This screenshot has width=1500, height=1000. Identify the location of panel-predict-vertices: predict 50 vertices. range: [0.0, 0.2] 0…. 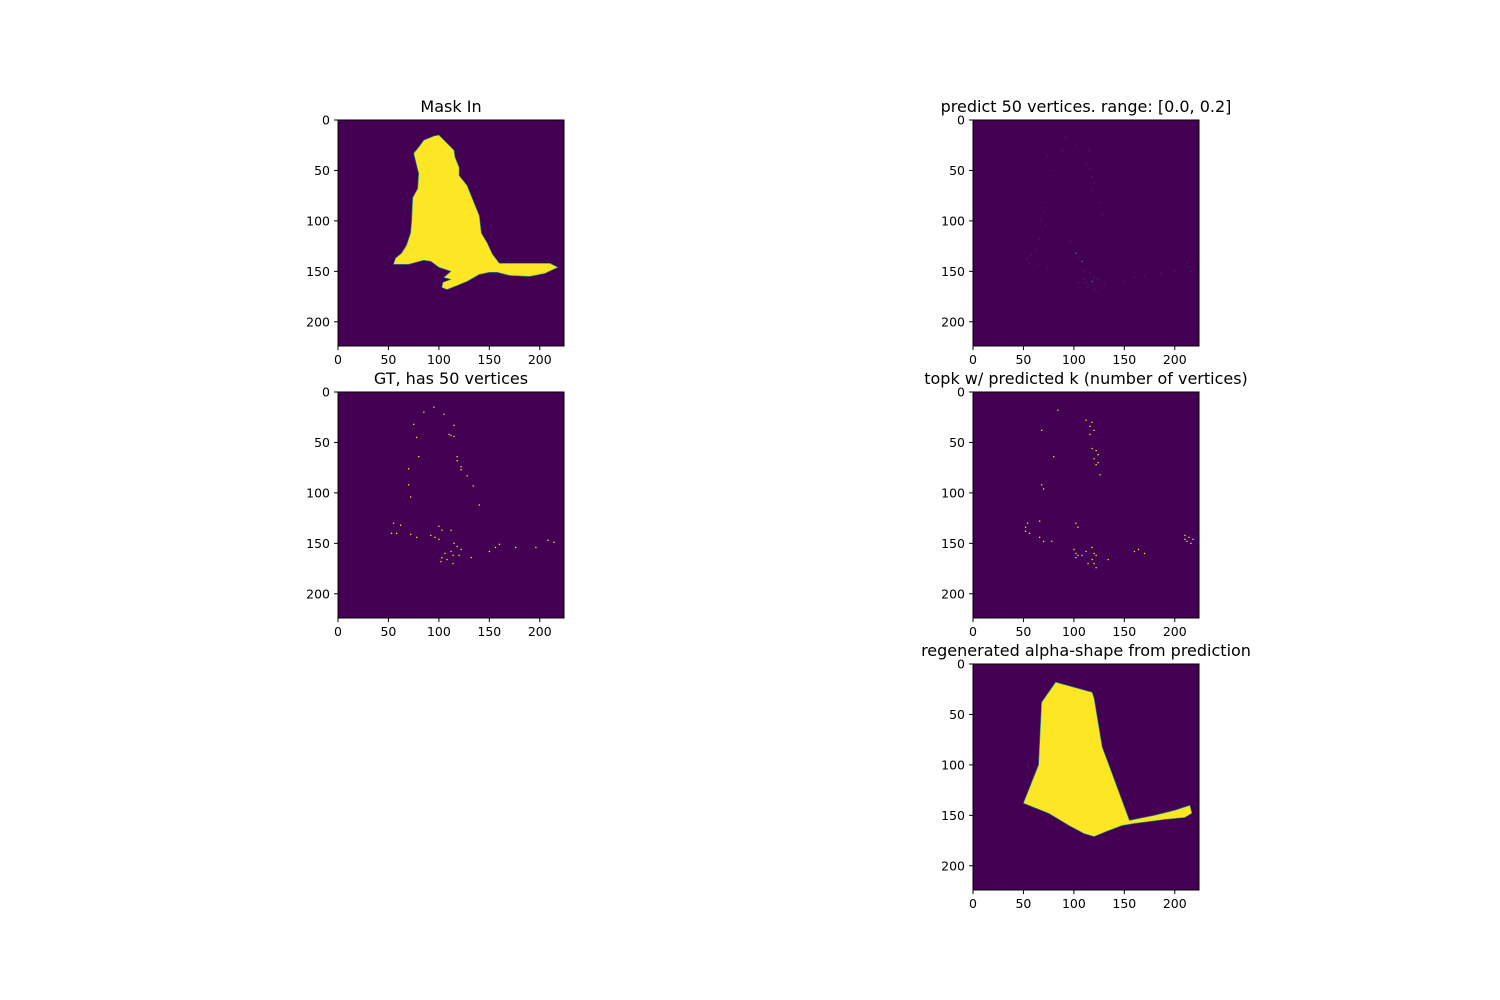
(1086, 232).